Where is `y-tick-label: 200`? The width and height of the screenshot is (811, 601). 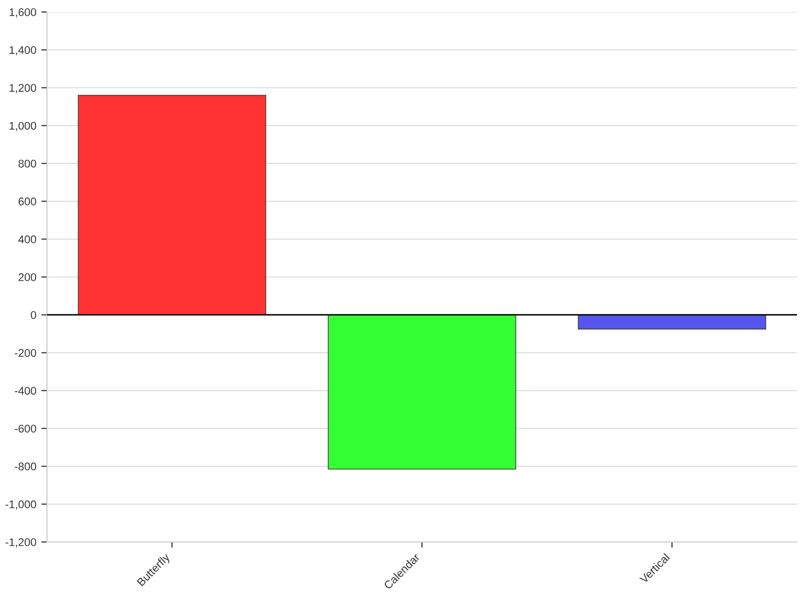 y-tick-label: 200 is located at coordinates (27, 277).